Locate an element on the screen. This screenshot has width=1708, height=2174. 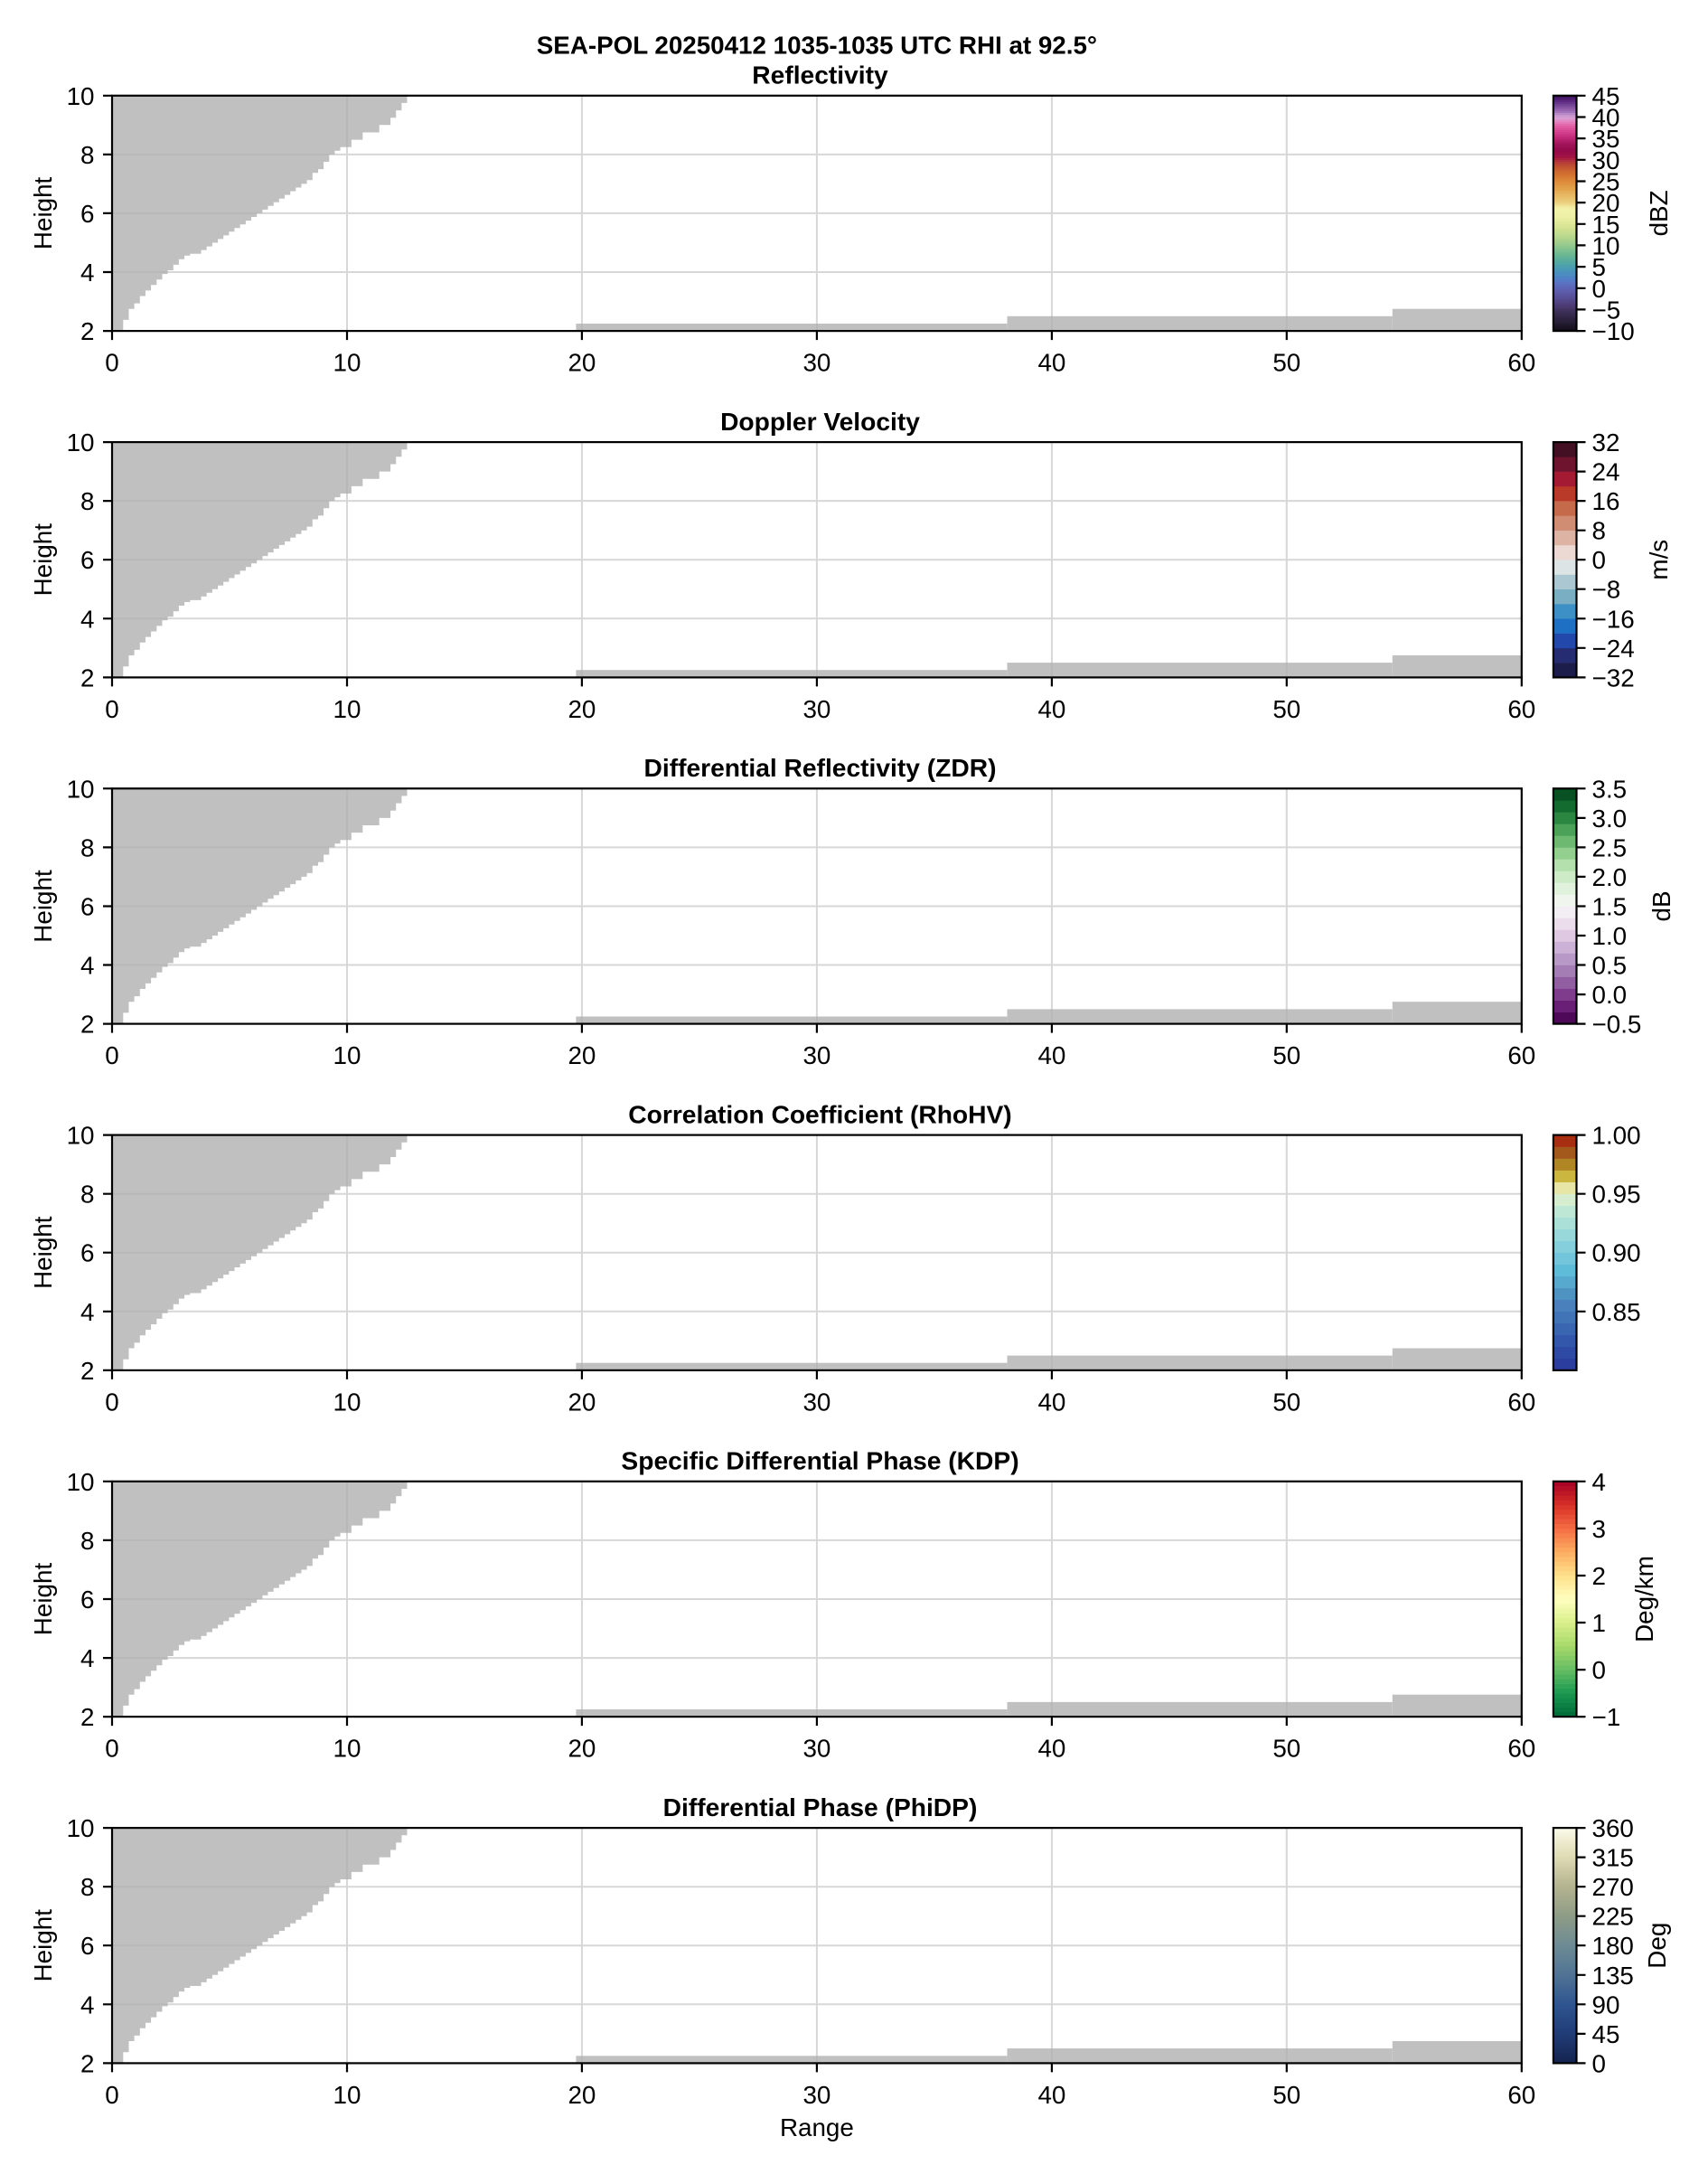
svg-text: 2.5 is located at coordinates (1610, 847).